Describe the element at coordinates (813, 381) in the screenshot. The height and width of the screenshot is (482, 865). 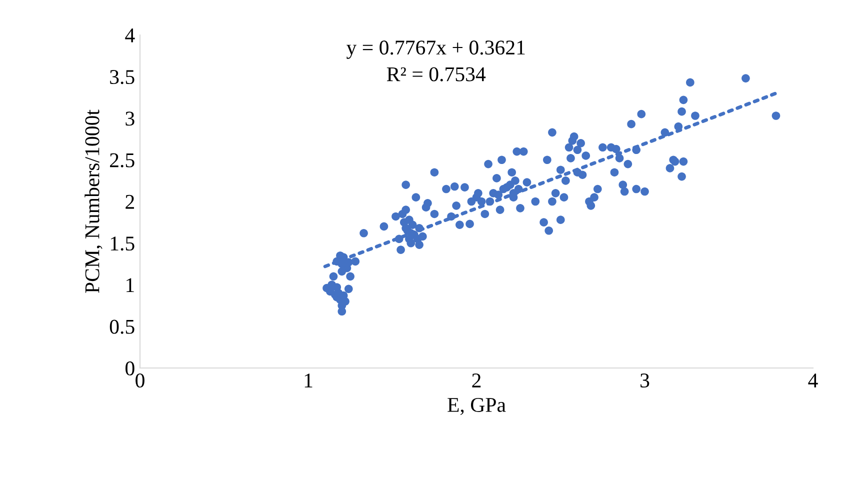
I see `x-tick-label: 4` at that location.